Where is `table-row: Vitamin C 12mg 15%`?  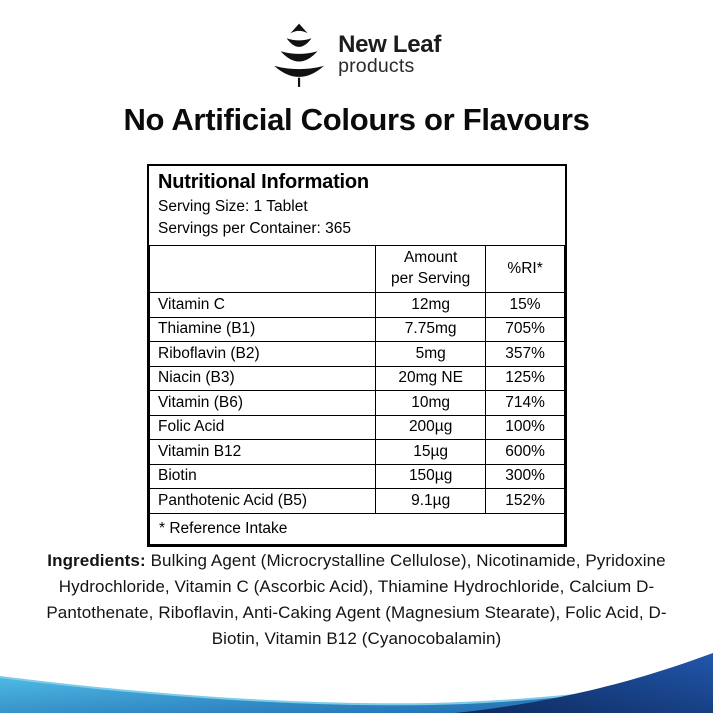
table-row: Vitamin C 12mg 15% is located at coordinates (356, 305).